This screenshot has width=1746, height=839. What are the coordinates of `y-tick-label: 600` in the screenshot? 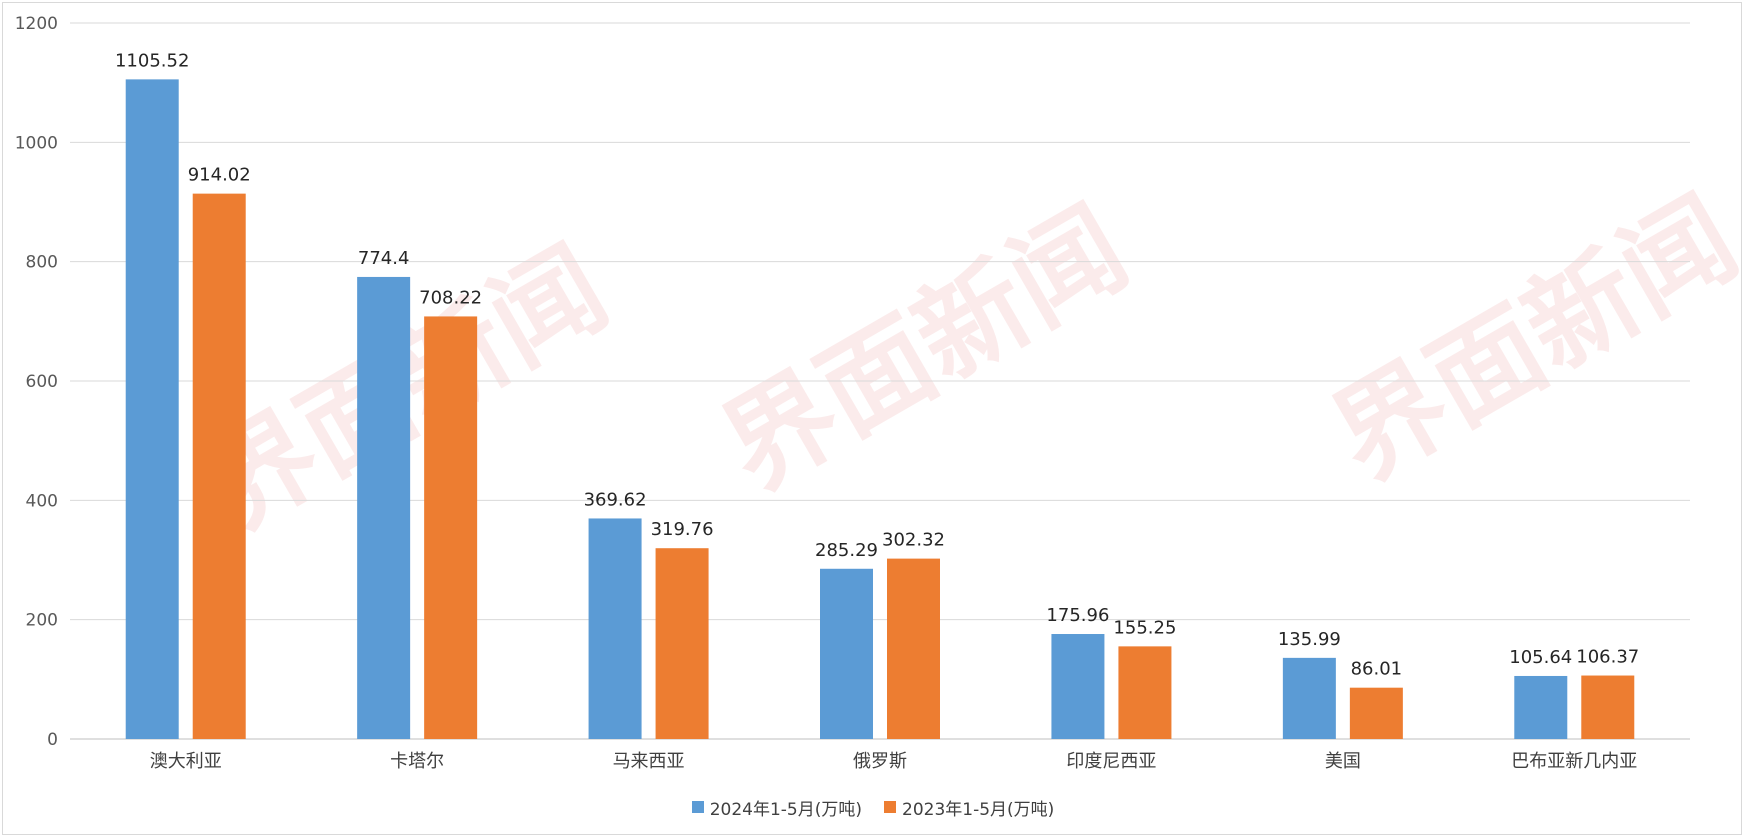 It's located at (42, 382).